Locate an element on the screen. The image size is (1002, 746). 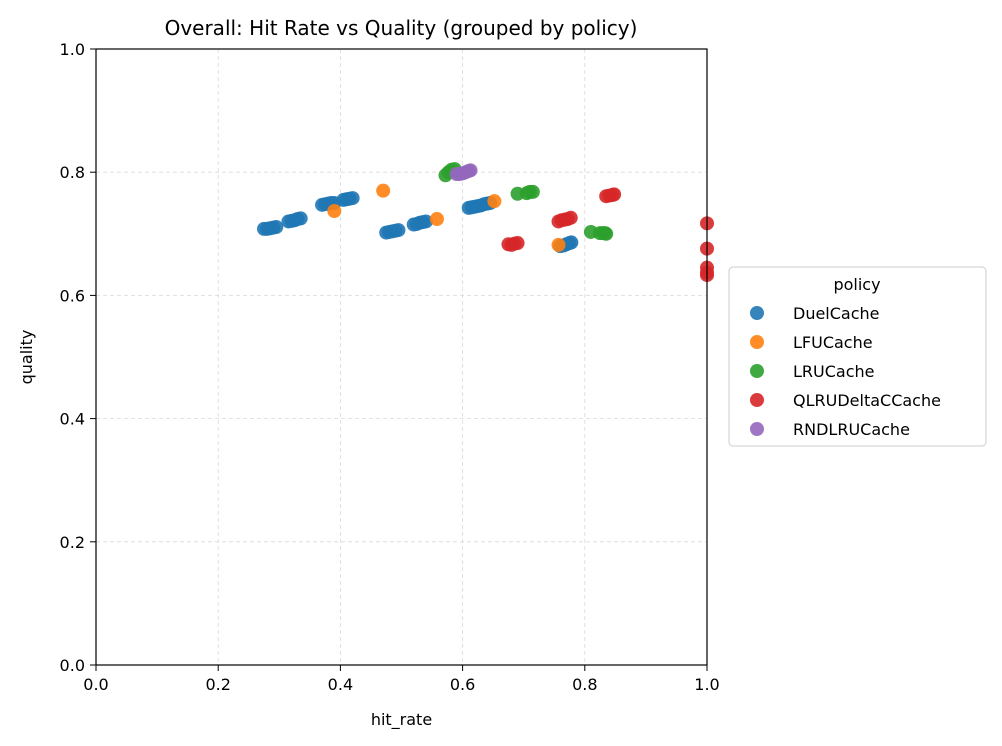
x-tick-label: 1.0 is located at coordinates (706, 684).